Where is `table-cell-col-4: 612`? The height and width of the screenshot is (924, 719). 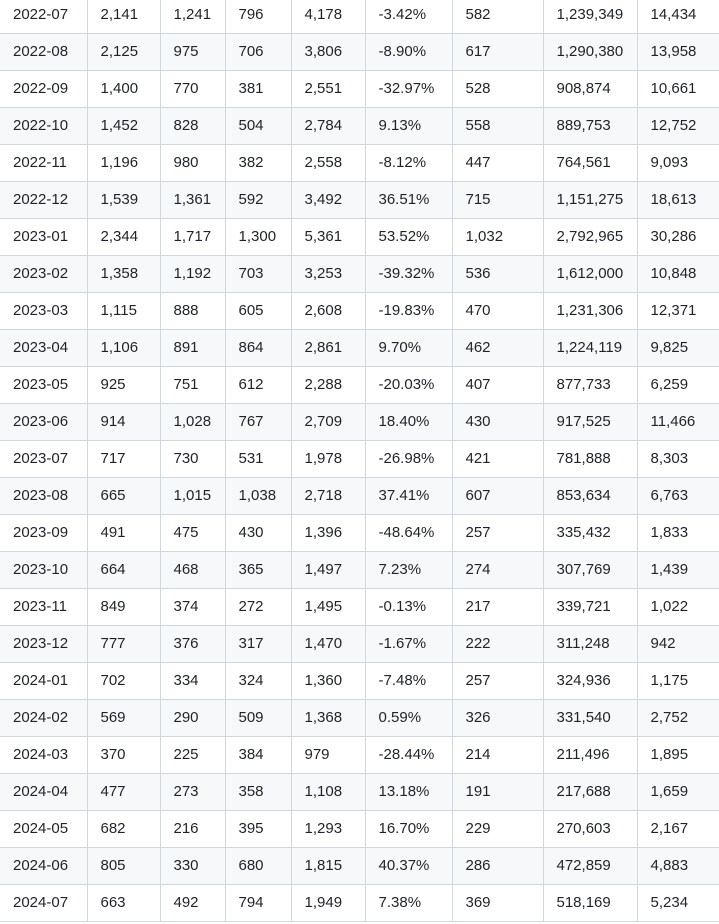 table-cell-col-4: 612 is located at coordinates (258, 385).